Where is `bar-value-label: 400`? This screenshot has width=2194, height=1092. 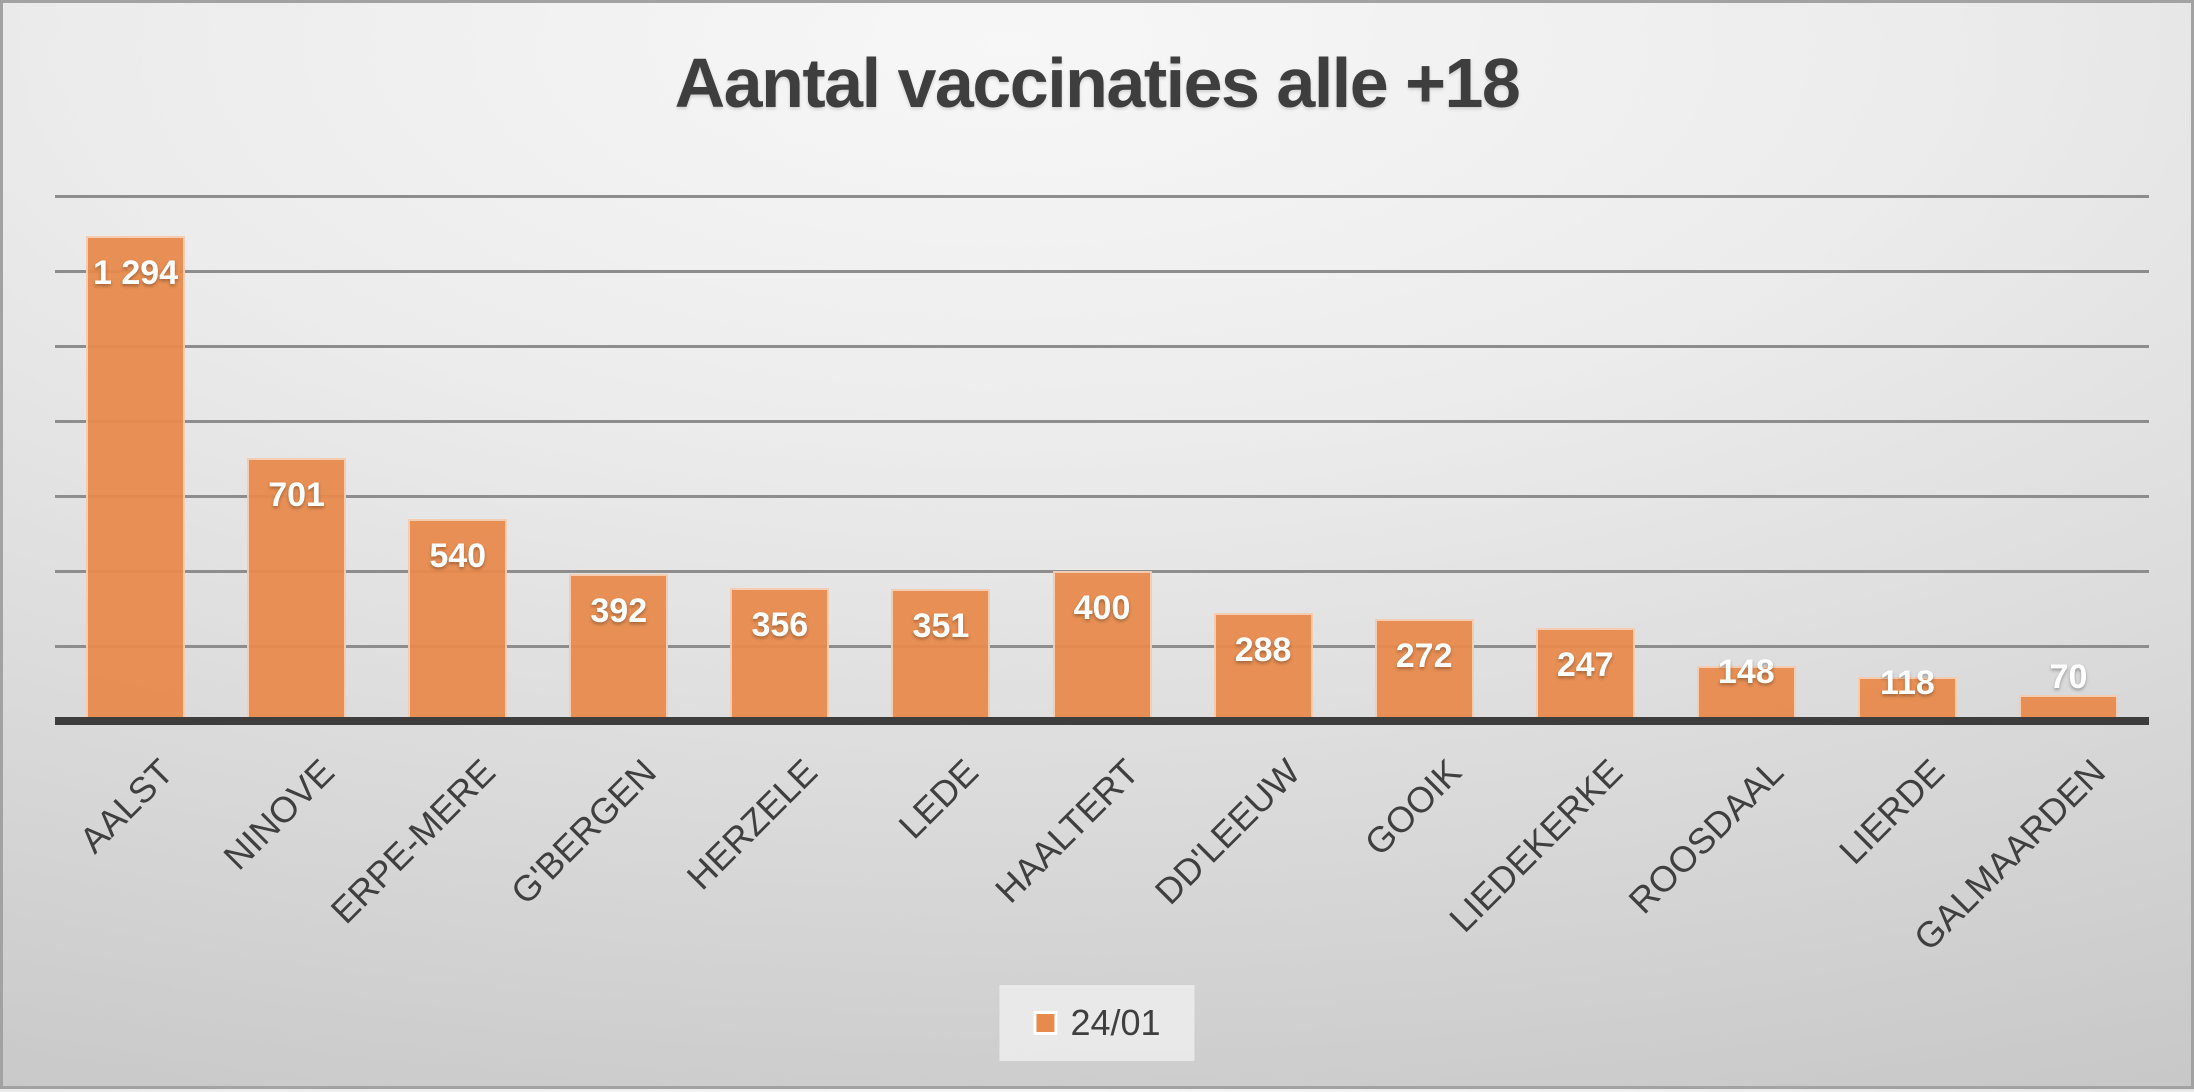 bar-value-label: 400 is located at coordinates (1102, 608).